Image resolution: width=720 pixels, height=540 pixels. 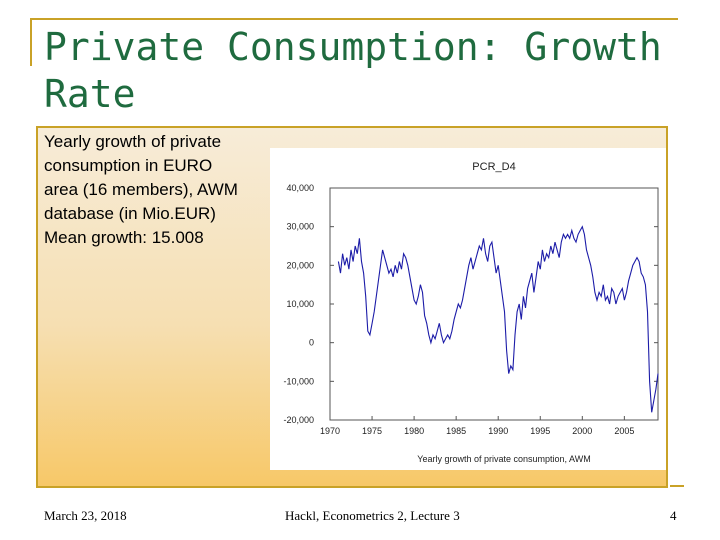 I want to click on chart-title: PCR_D4, so click(x=493, y=167).